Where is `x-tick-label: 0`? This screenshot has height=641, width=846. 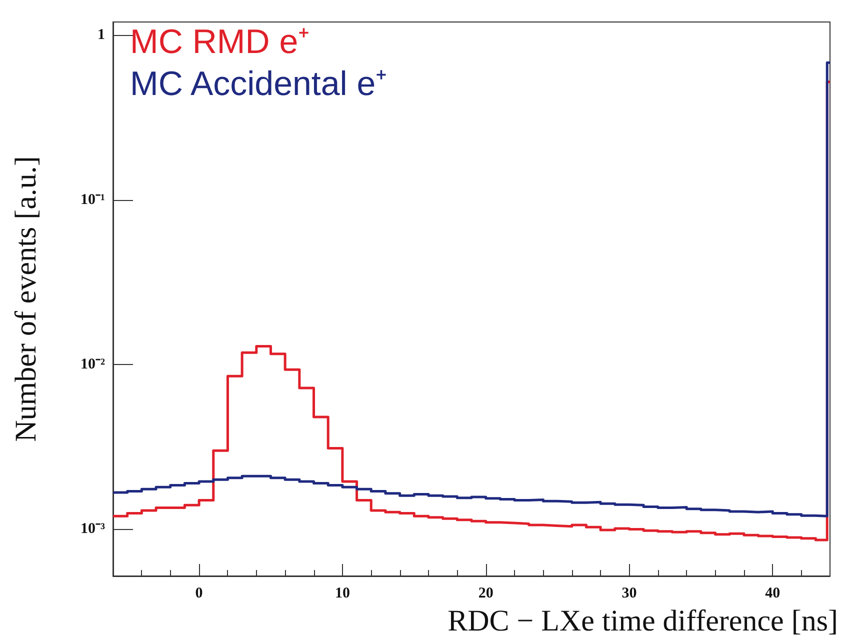 x-tick-label: 0 is located at coordinates (199, 594).